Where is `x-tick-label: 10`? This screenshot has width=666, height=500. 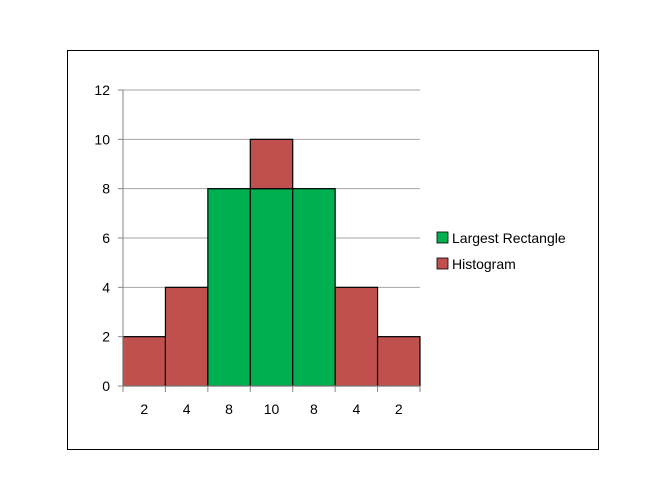 x-tick-label: 10 is located at coordinates (272, 409).